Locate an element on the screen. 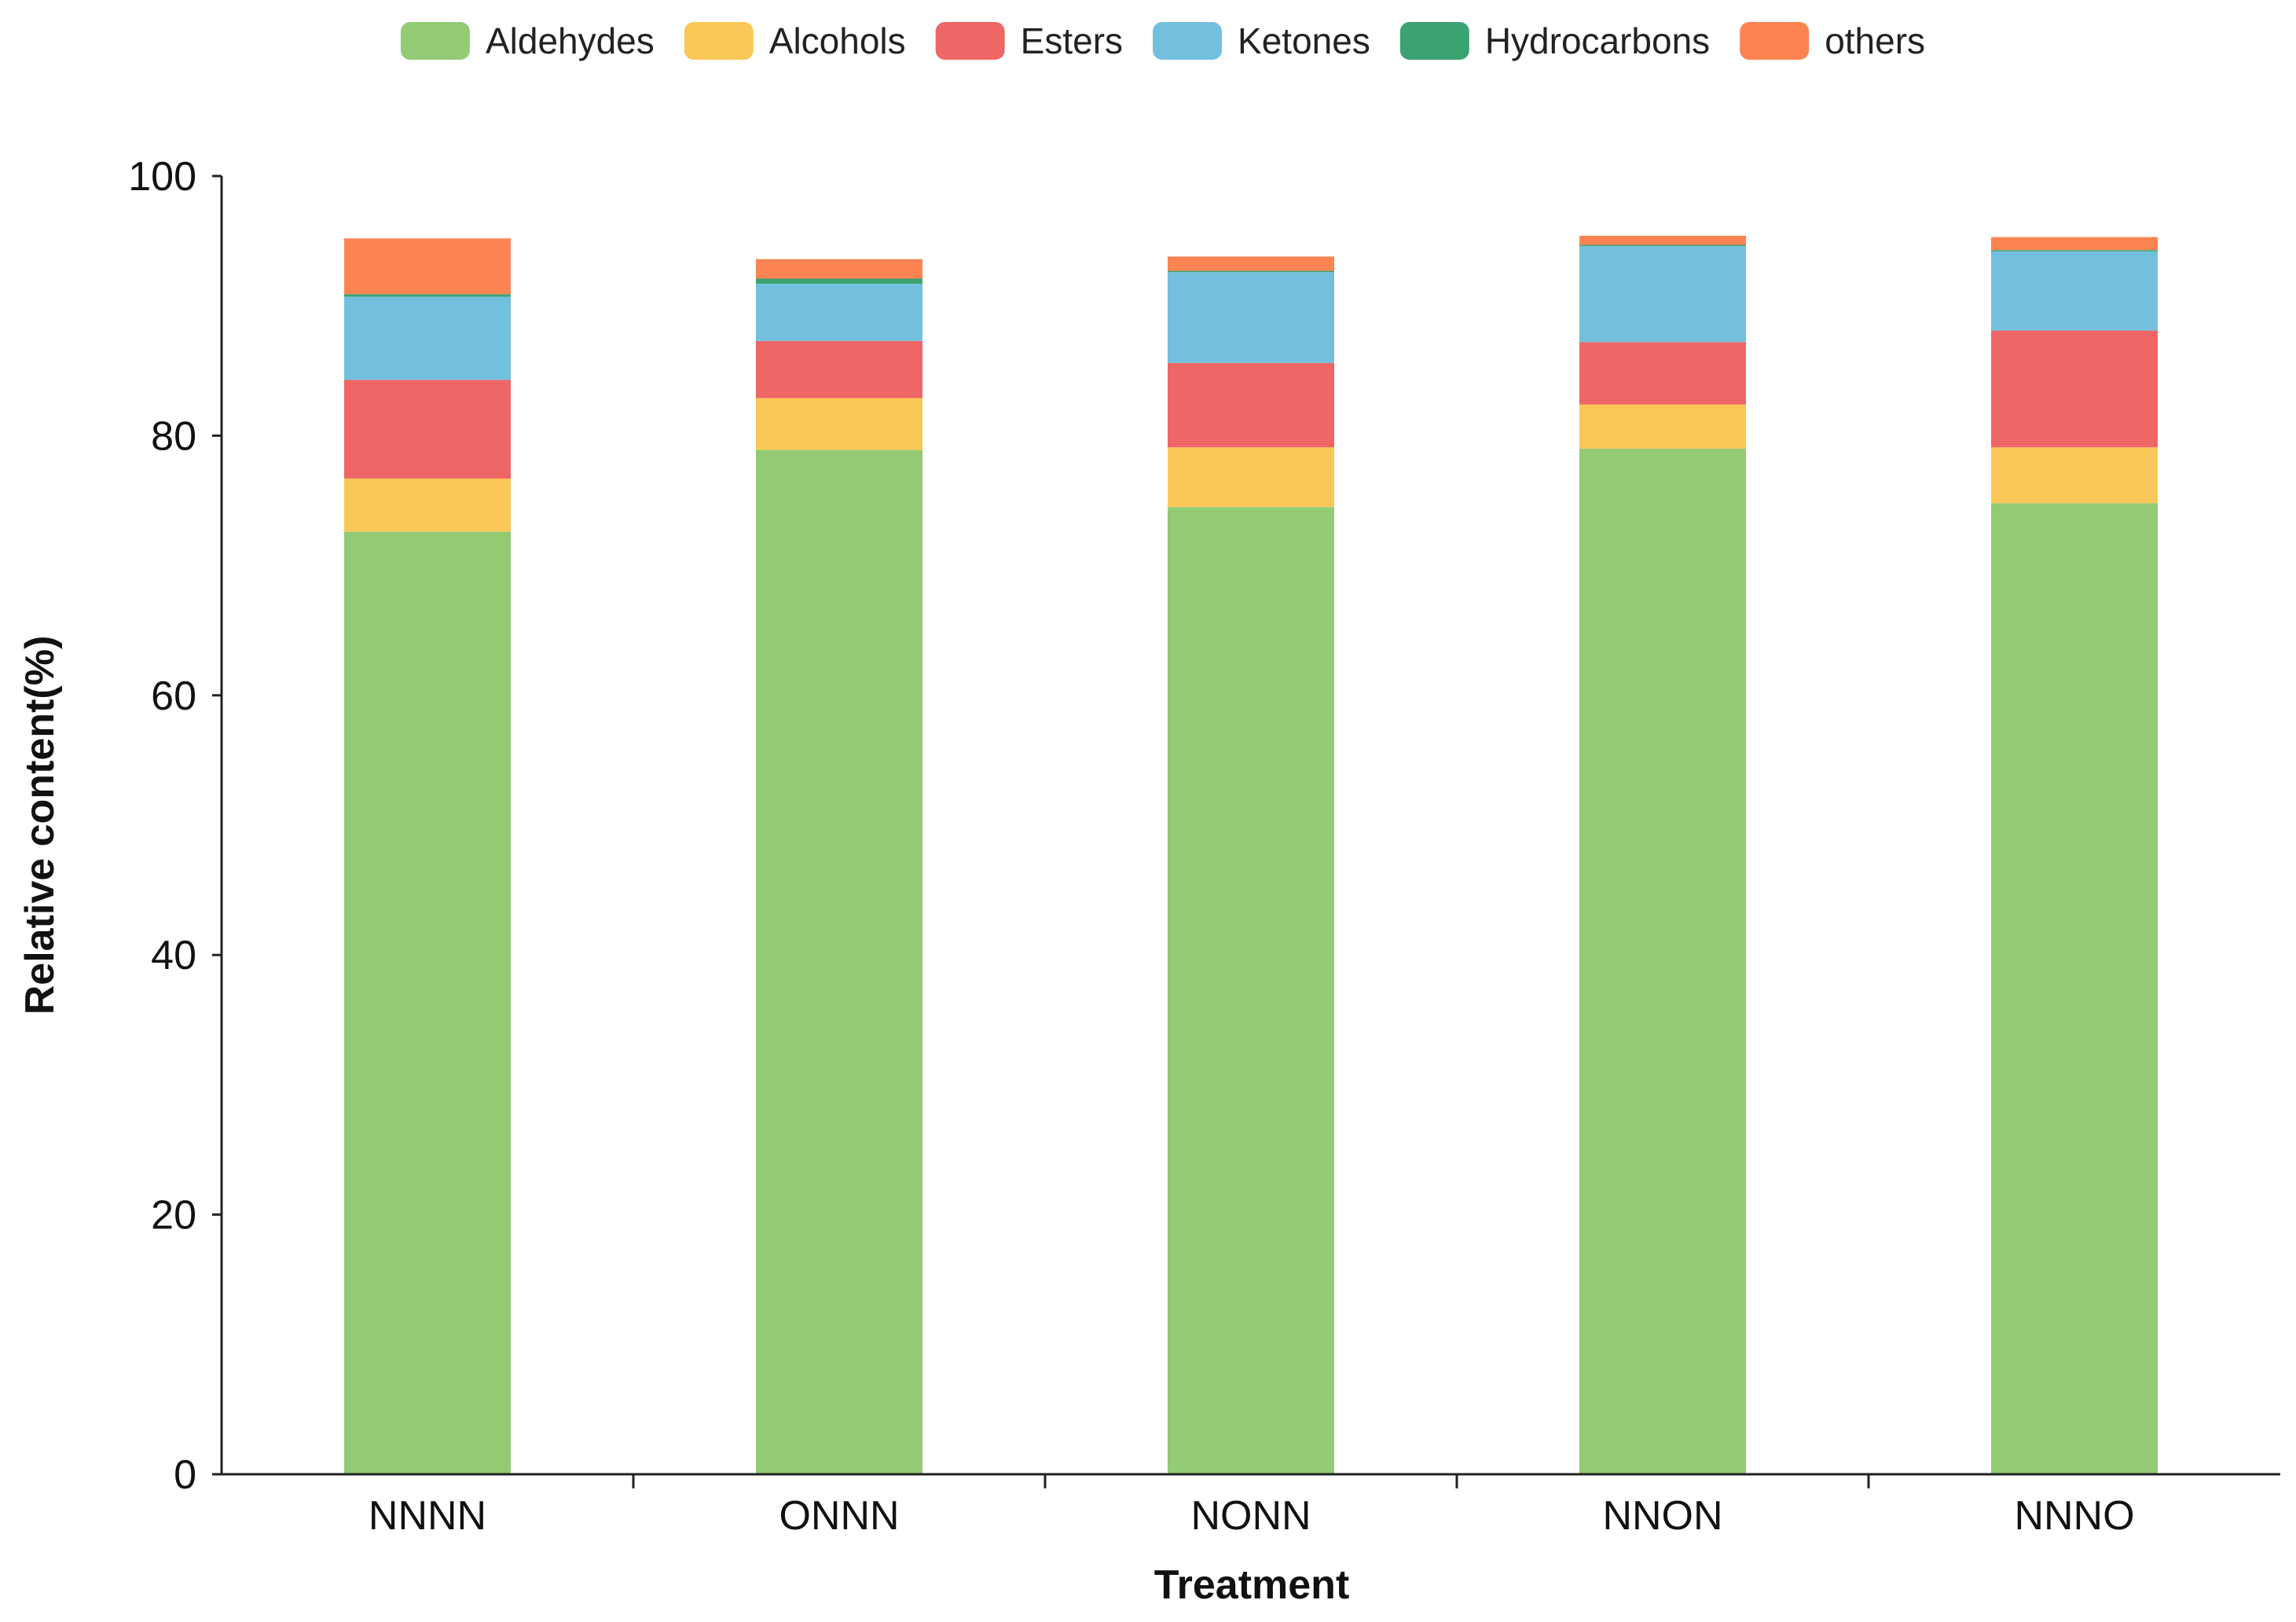 The width and height of the screenshot is (2296, 1622). y-tick-label: 20 is located at coordinates (173, 1216).